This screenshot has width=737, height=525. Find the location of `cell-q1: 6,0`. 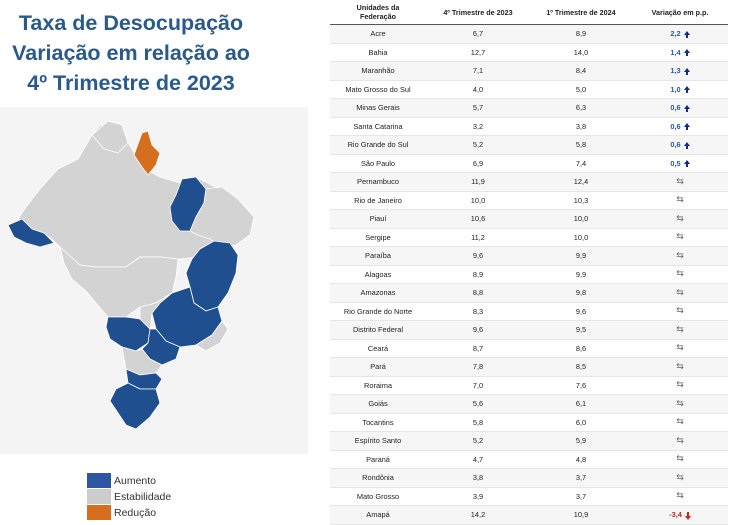

cell-q1: 6,0 is located at coordinates (581, 422).